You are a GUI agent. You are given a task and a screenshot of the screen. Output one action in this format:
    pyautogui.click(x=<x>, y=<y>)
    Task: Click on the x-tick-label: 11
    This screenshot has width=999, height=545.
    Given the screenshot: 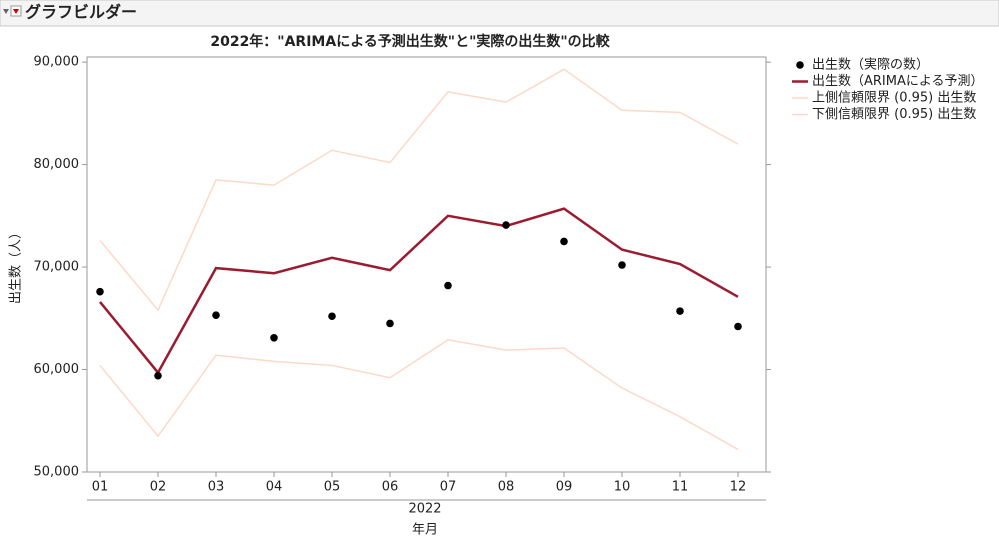 What is the action you would take?
    pyautogui.click(x=680, y=487)
    